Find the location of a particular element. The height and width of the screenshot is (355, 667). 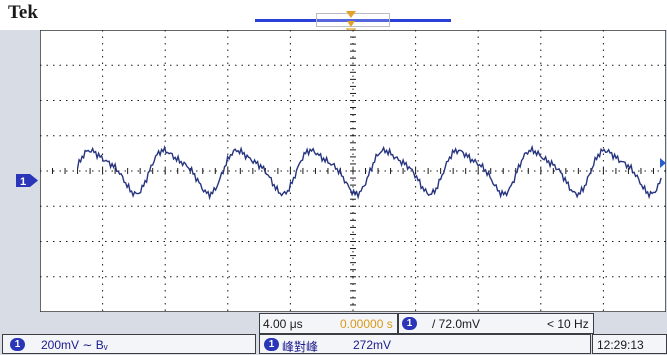

measurement-label: 峰對峰 is located at coordinates (300, 347).